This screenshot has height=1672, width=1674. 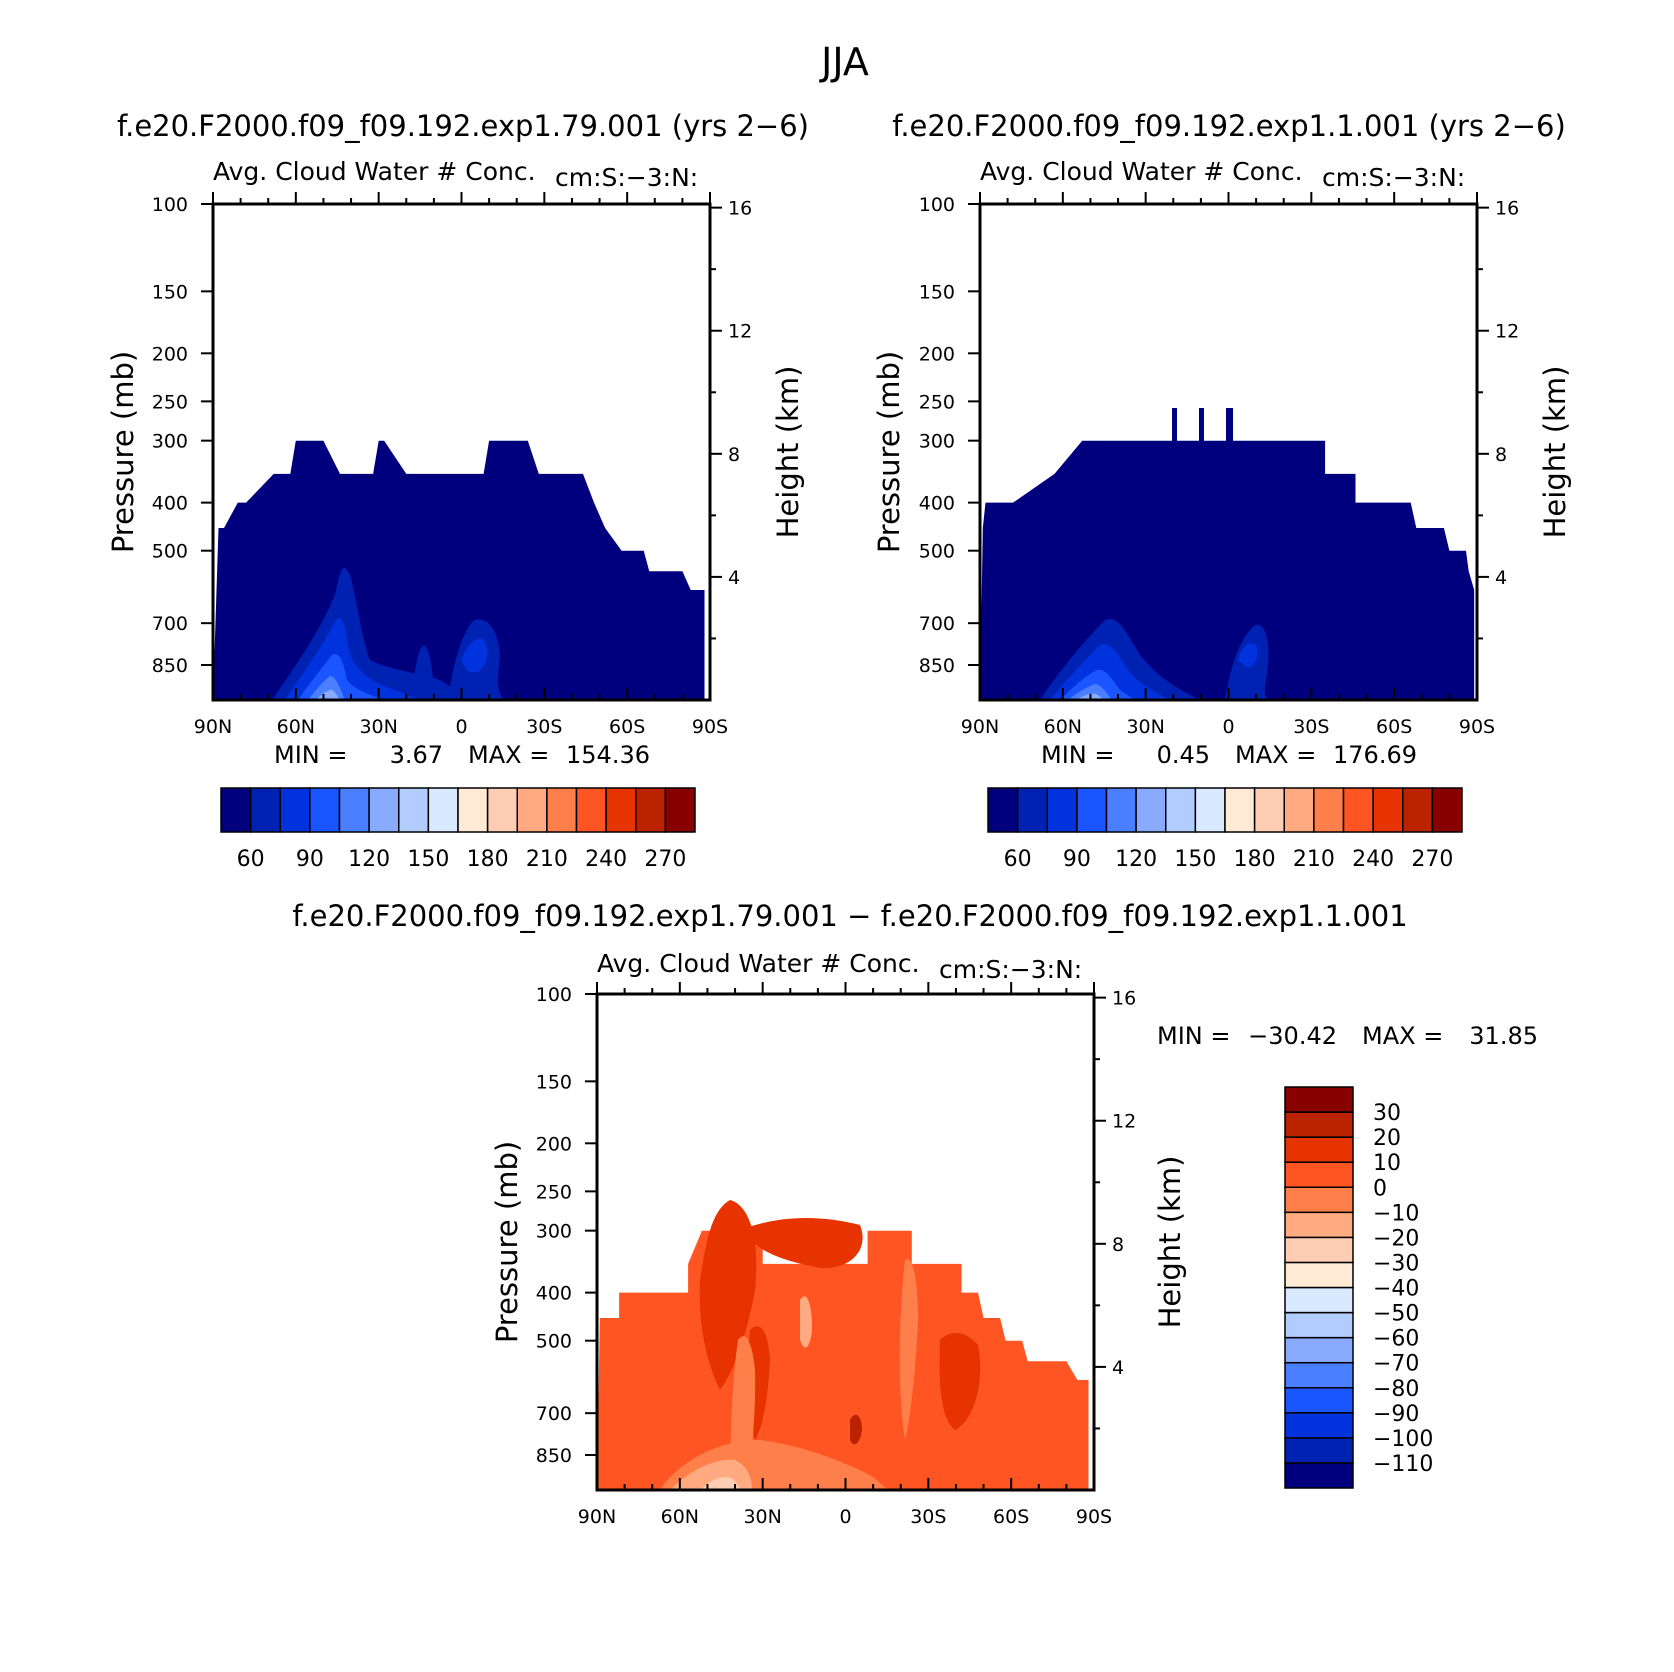 I want to click on colorbar-label: 30, so click(x=1387, y=1113).